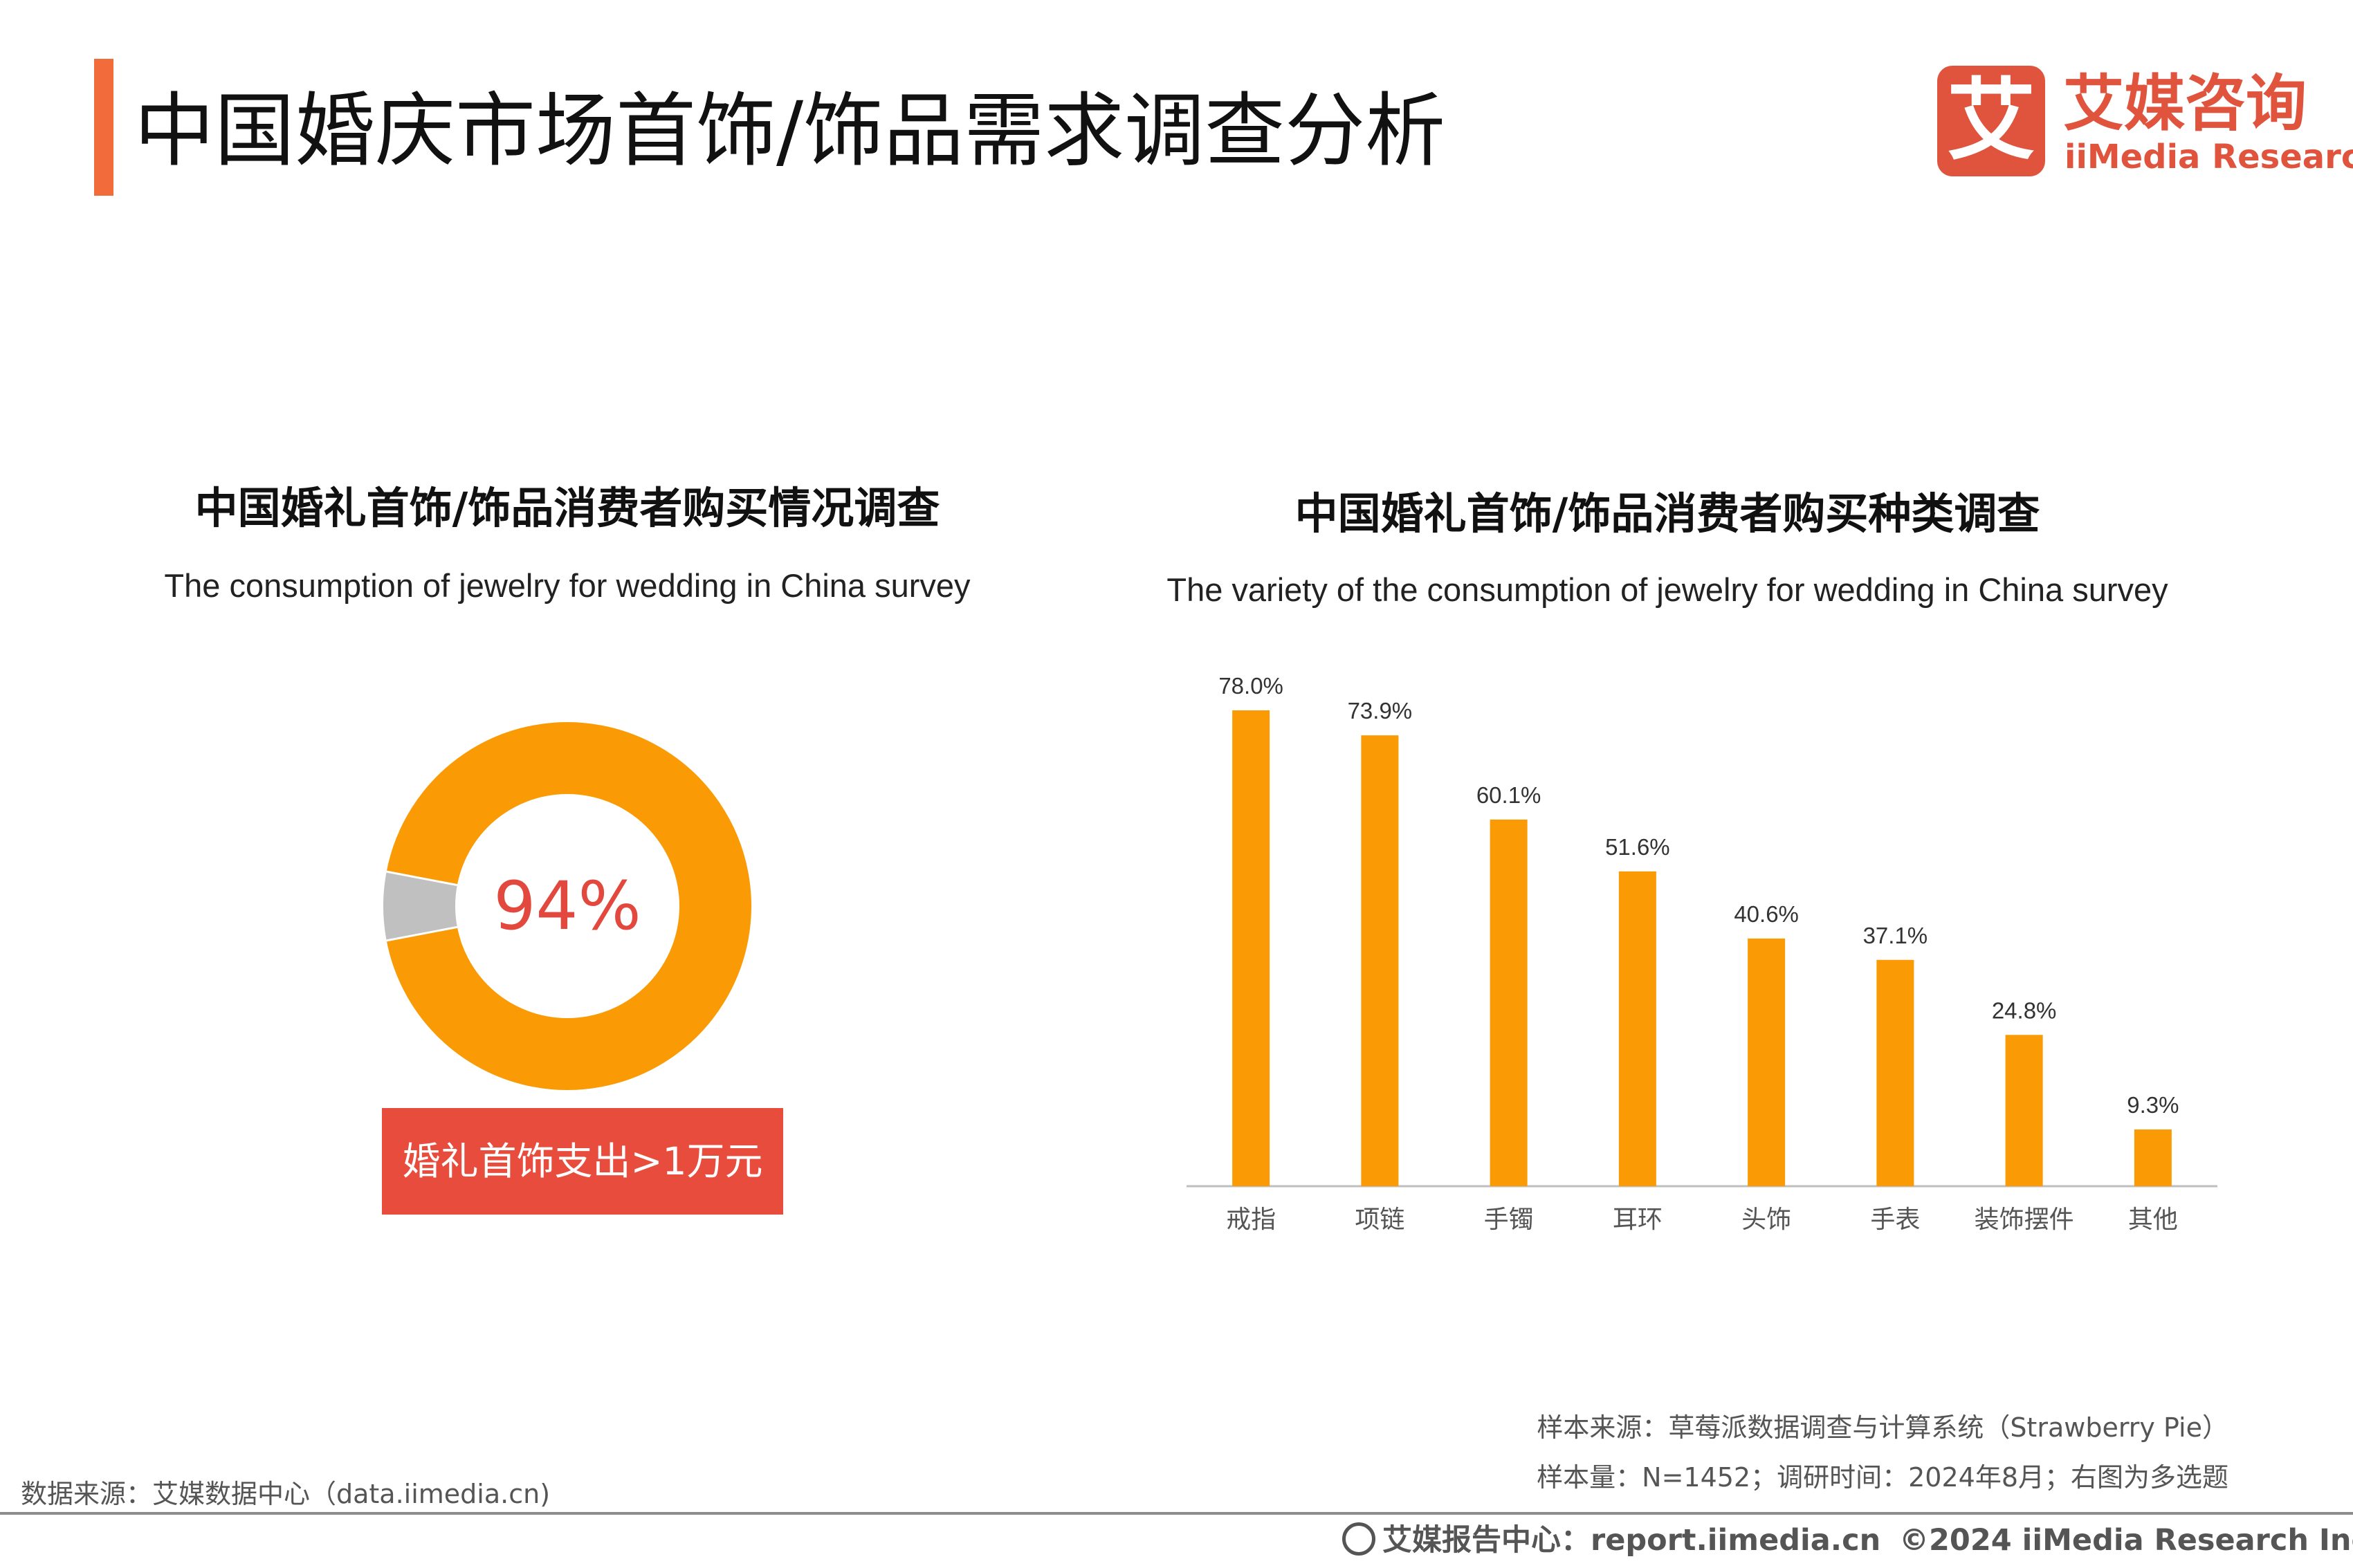 The height and width of the screenshot is (1568, 2353). Describe the element at coordinates (1766, 1220) in the screenshot. I see `x-tick-label: 头饰` at that location.